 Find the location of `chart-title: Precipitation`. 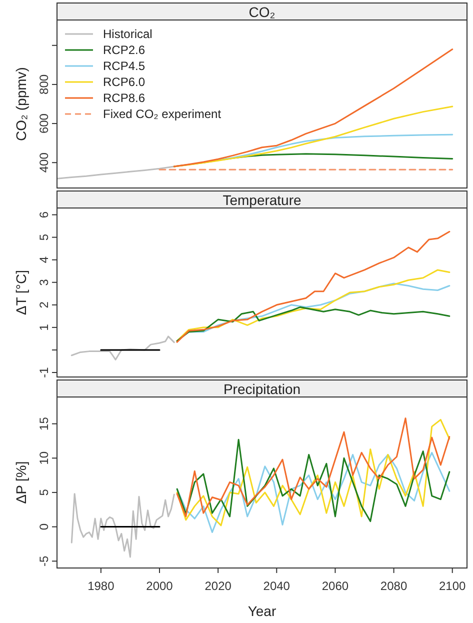

chart-title: Precipitation is located at coordinates (262, 389).